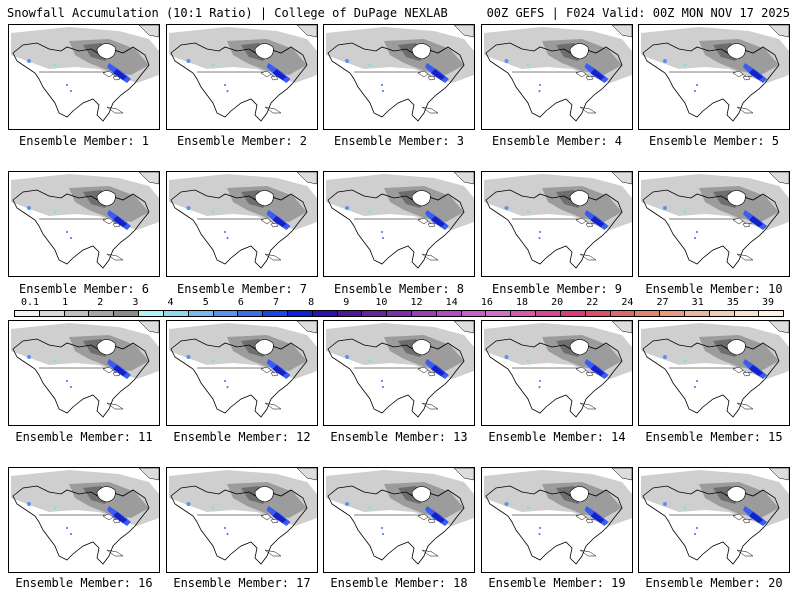 The width and height of the screenshot is (800, 600). I want to click on ensemble-label: Ensemble Member: 20, so click(714, 583).